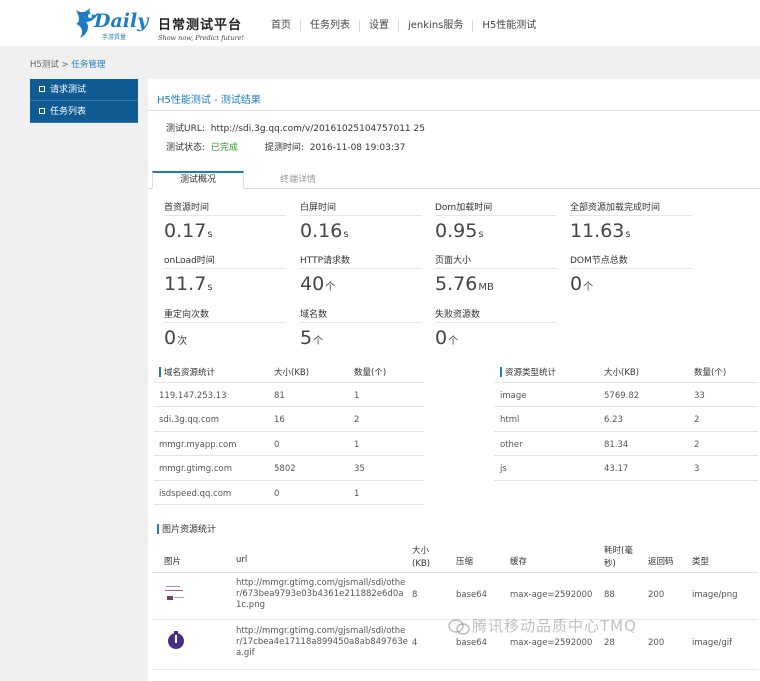  What do you see at coordinates (597, 231) in the screenshot?
I see `metric-number: 11.63` at bounding box center [597, 231].